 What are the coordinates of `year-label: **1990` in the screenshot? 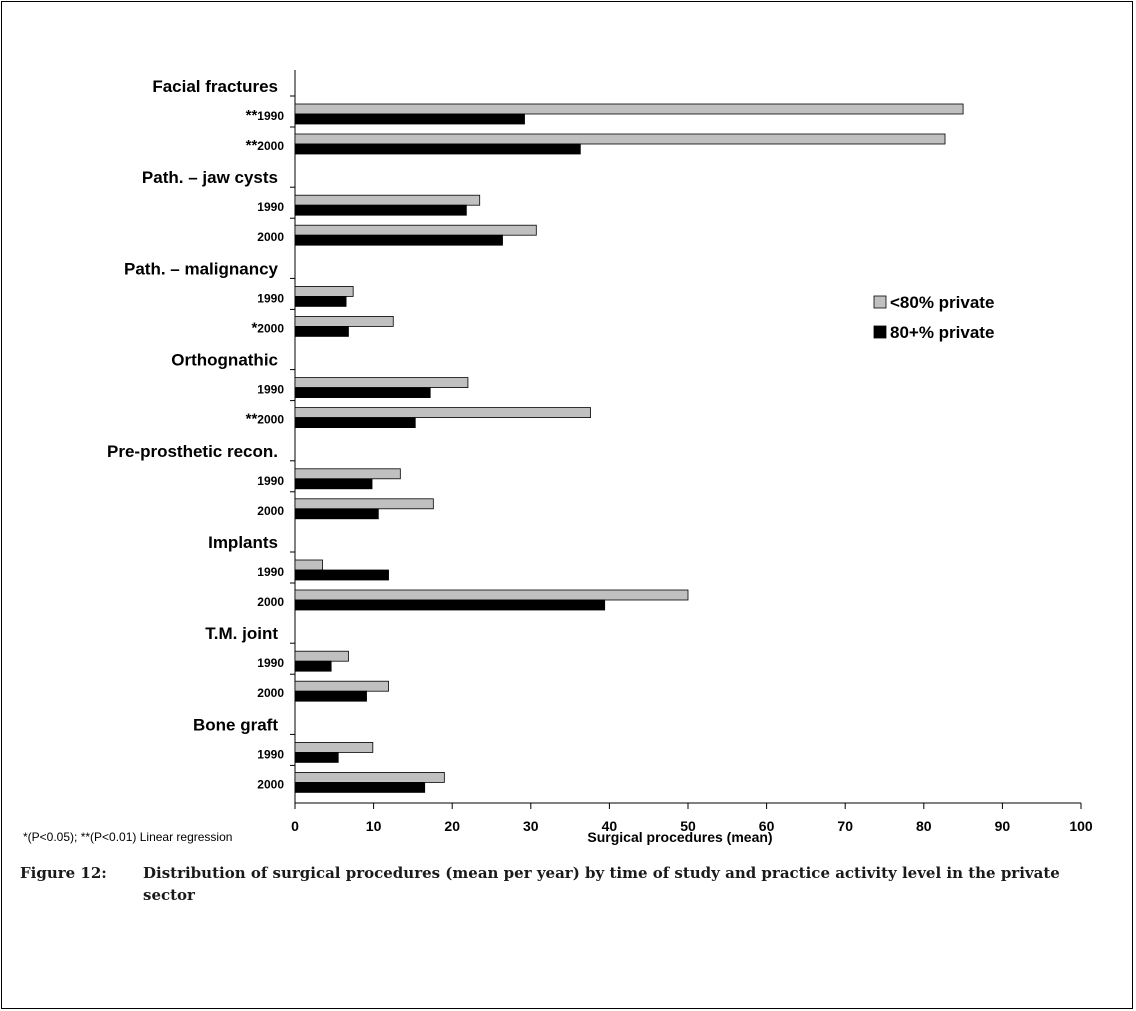 It's located at (265, 115).